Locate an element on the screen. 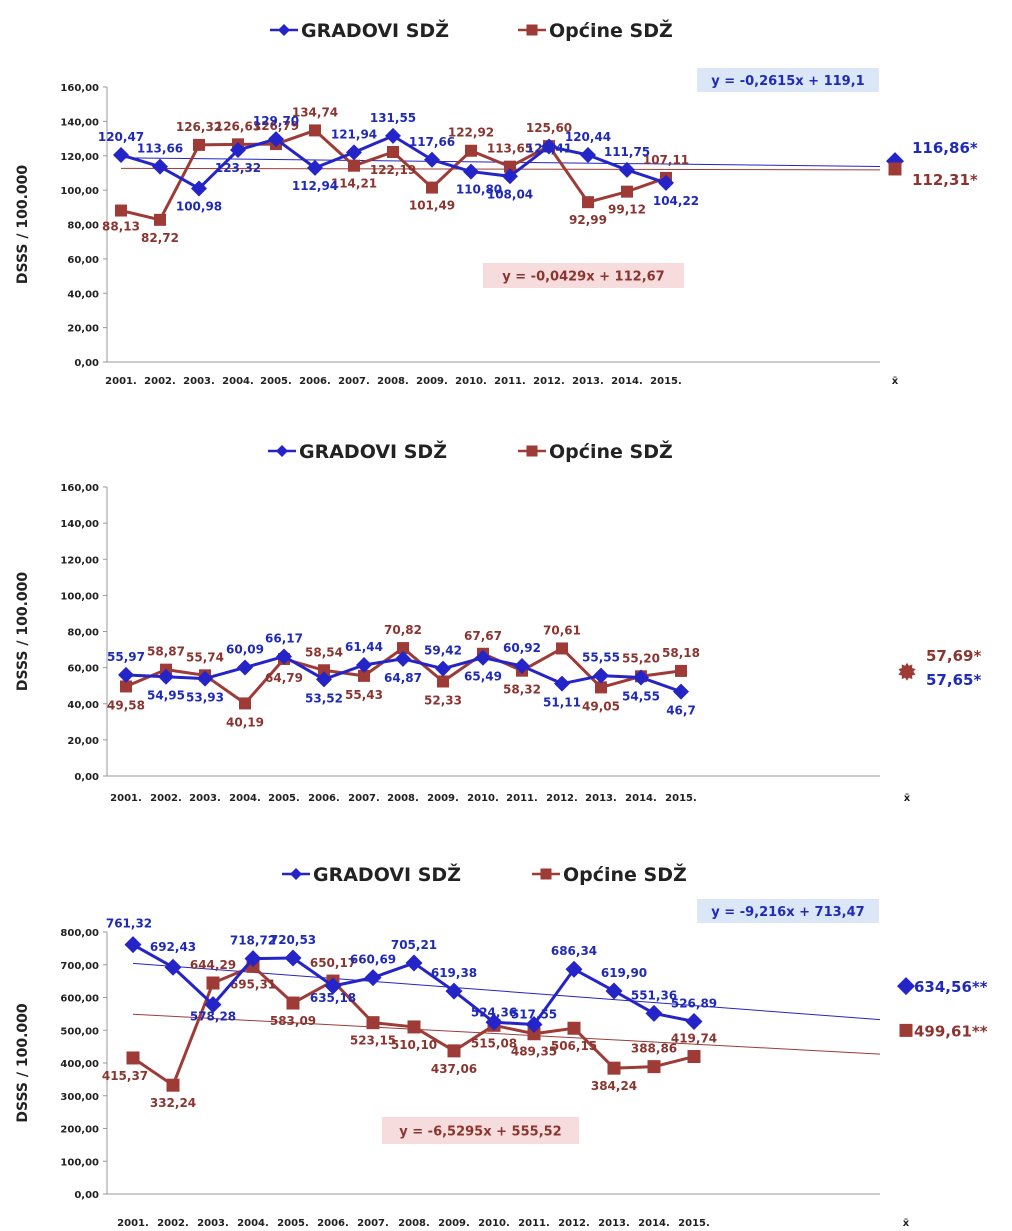 The image size is (1012, 1231). y-tick-label: 60,00 is located at coordinates (83, 260).